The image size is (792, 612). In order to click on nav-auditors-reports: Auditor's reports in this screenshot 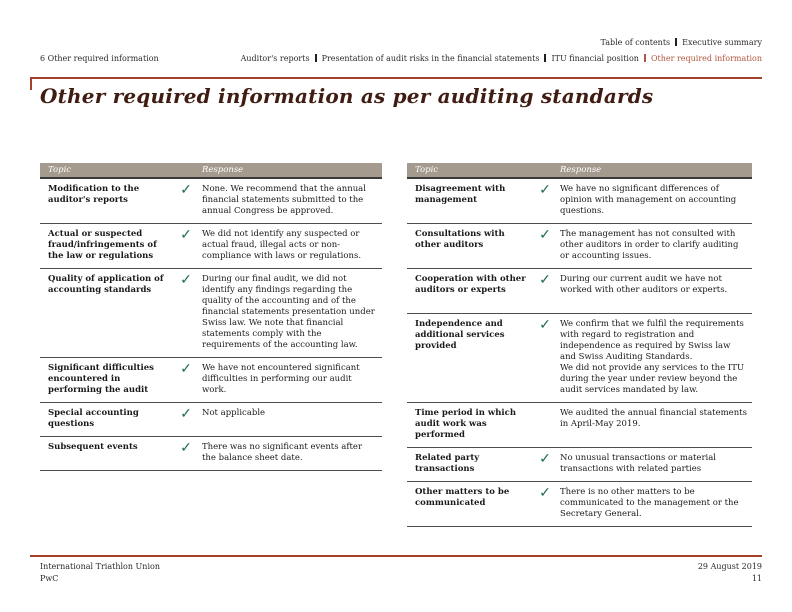, I will do `click(275, 58)`.